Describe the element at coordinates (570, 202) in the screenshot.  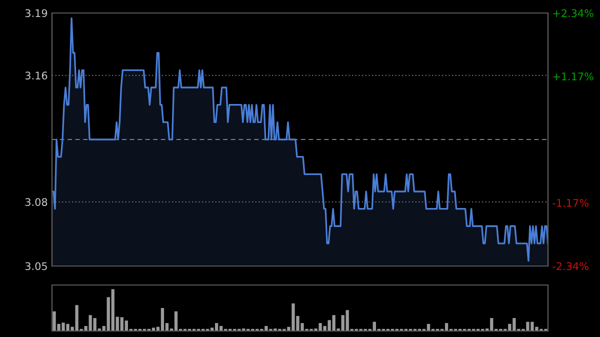
I see `y2-tick-label: -1.17%` at that location.